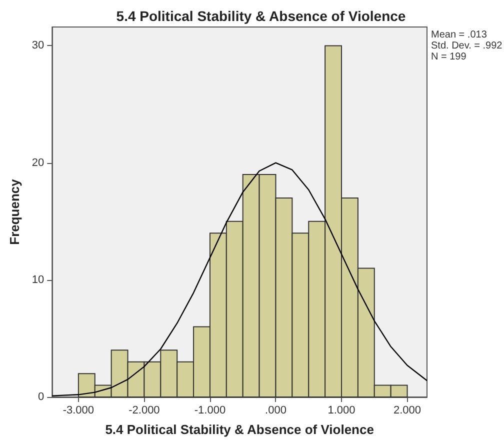  What do you see at coordinates (38, 162) in the screenshot?
I see `y-tick-label: 20` at bounding box center [38, 162].